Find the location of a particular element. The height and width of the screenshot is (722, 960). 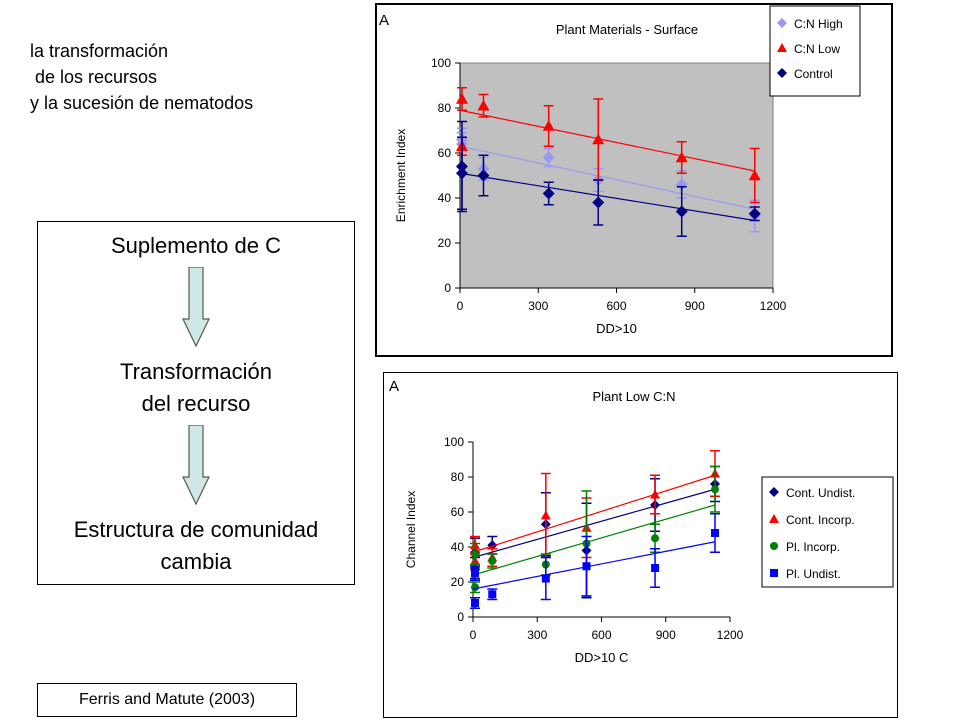

legend: C:N High C:N Low Control is located at coordinates (815, 51).